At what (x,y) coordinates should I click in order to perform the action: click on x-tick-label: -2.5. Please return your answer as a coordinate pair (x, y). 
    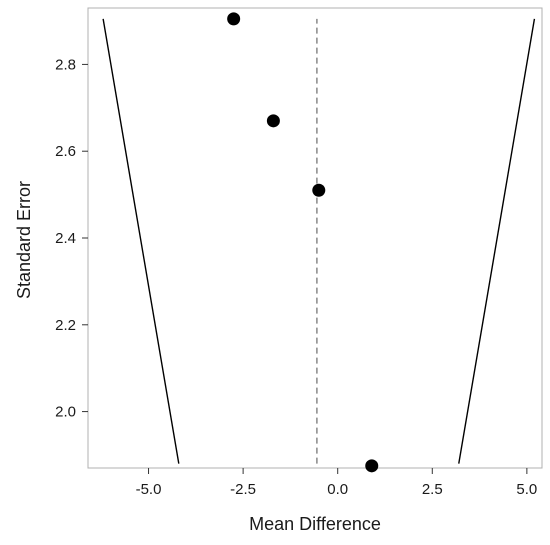
    Looking at the image, I should click on (243, 489).